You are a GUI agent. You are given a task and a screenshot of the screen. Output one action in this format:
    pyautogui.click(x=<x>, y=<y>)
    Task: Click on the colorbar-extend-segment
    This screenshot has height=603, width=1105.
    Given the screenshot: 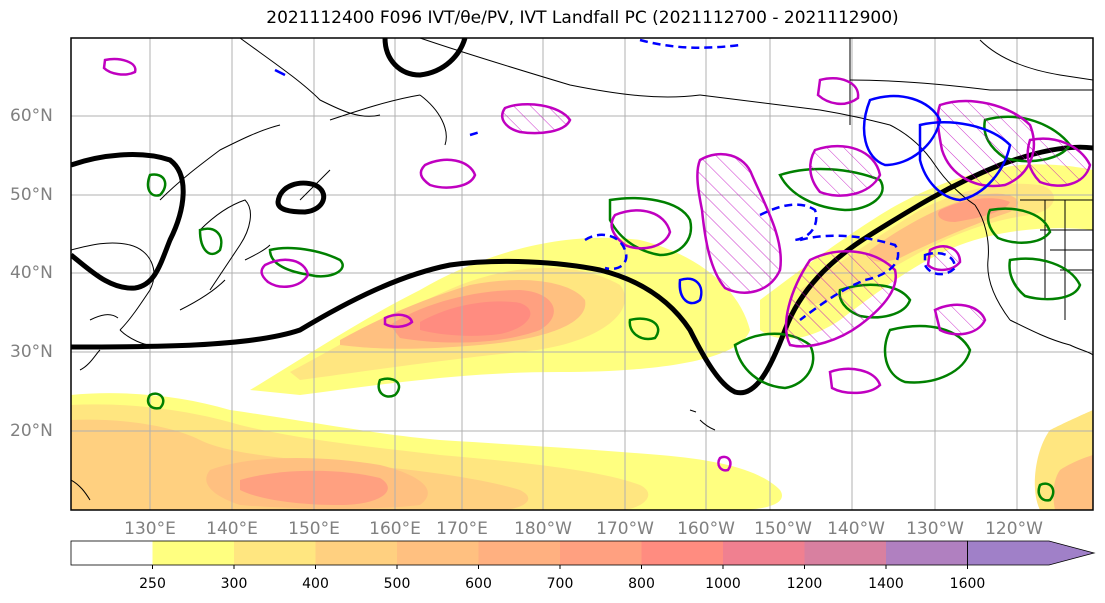 What is the action you would take?
    pyautogui.click(x=1031, y=553)
    